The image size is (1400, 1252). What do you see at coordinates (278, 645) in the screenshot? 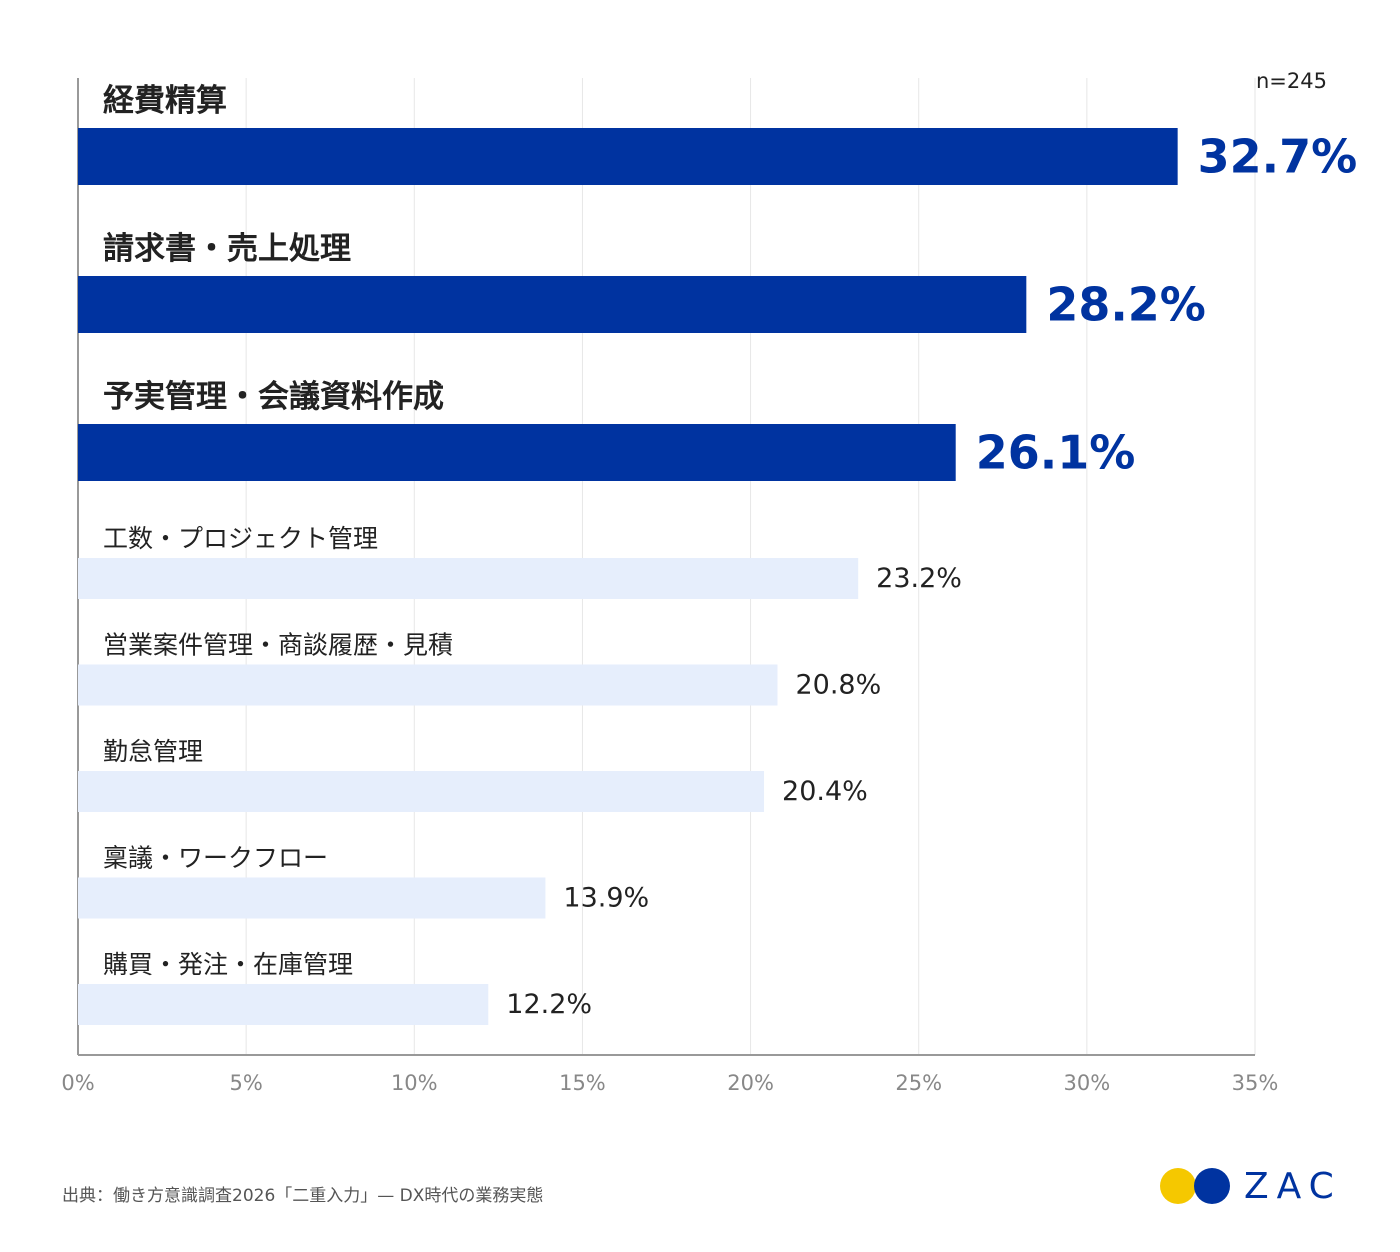
I see `category-label: 営業案件管理・商談履歴・見積` at bounding box center [278, 645].